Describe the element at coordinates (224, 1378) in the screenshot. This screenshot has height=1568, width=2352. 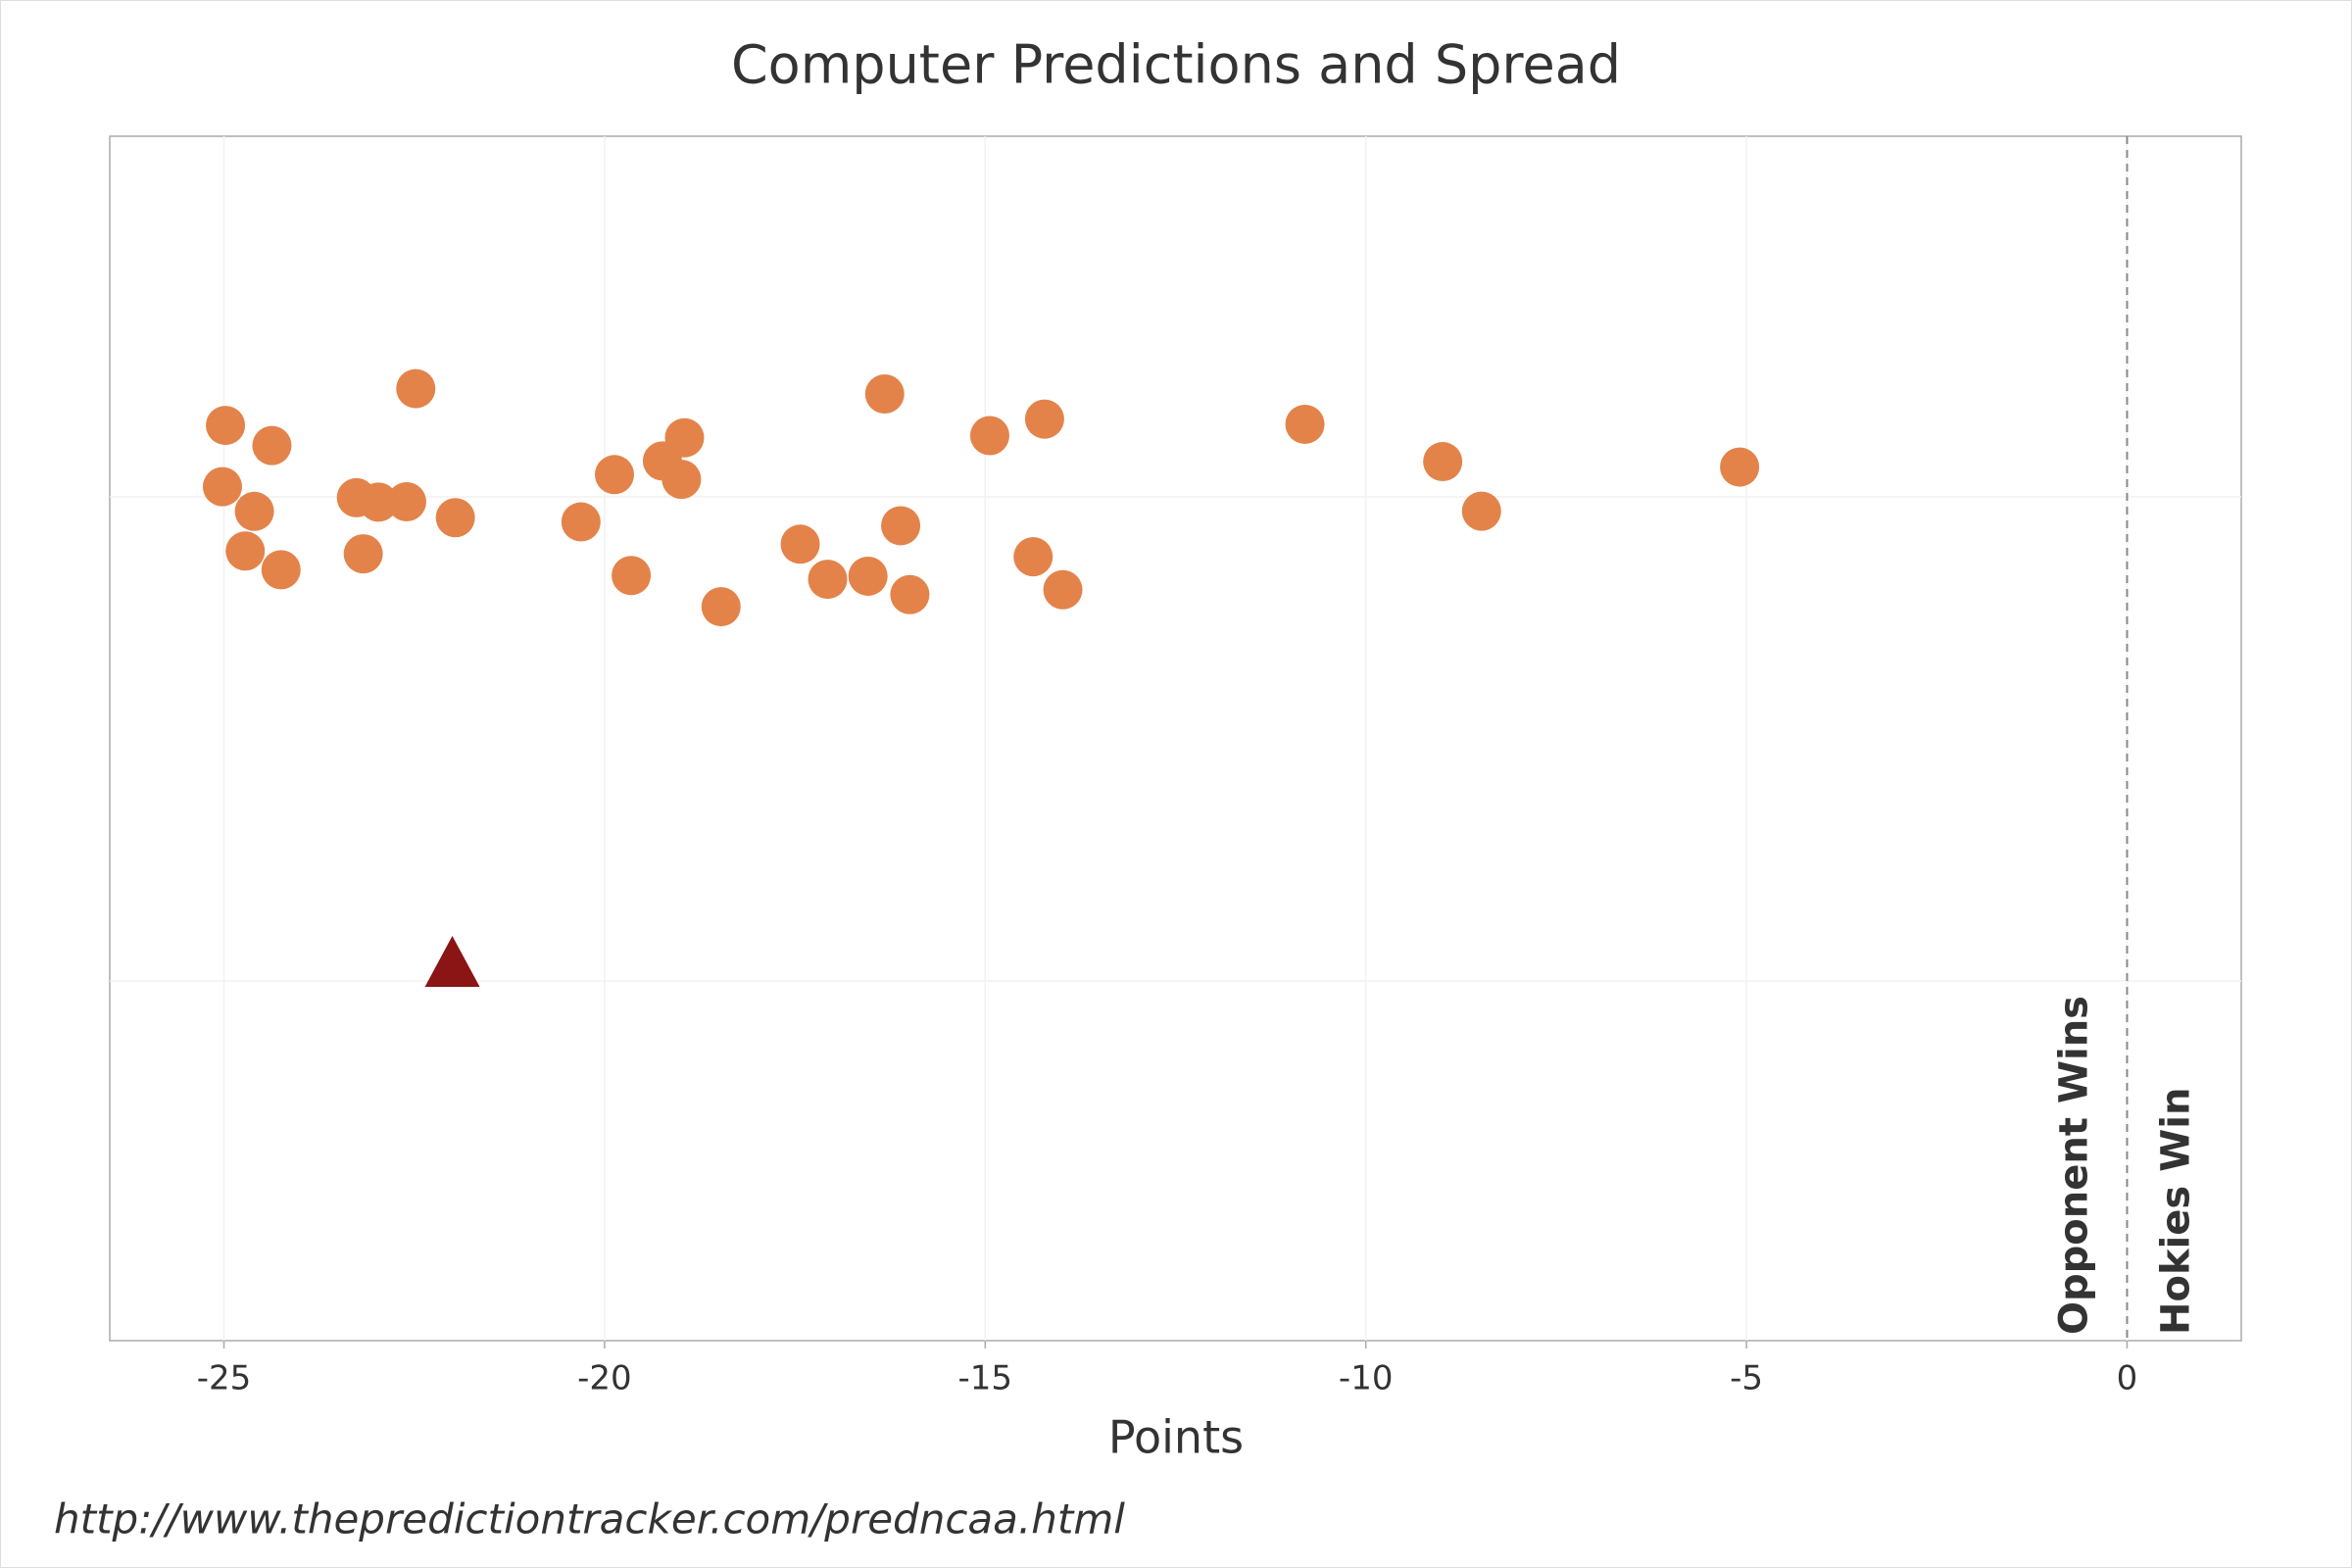
I see `x-tick-label: -25` at that location.